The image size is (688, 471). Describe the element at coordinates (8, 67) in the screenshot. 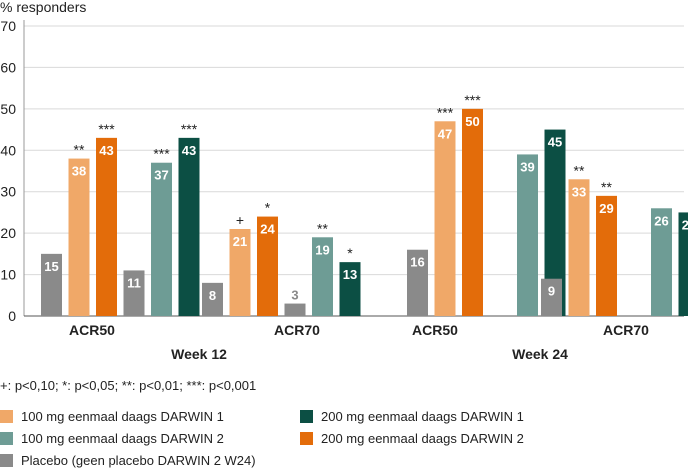

I see `y-tick-label: 60` at that location.